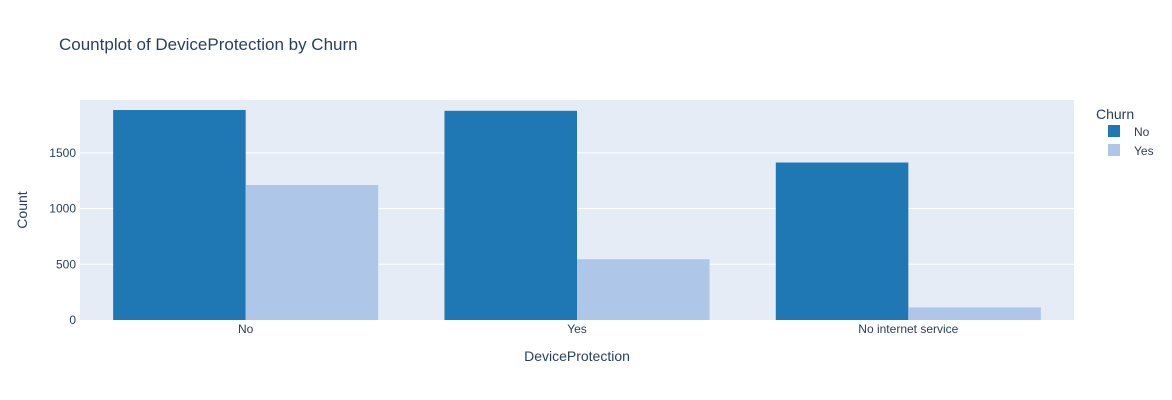 This screenshot has width=1172, height=400. What do you see at coordinates (208, 44) in the screenshot?
I see `chart-title: Countplot of DeviceProtection by Churn` at bounding box center [208, 44].